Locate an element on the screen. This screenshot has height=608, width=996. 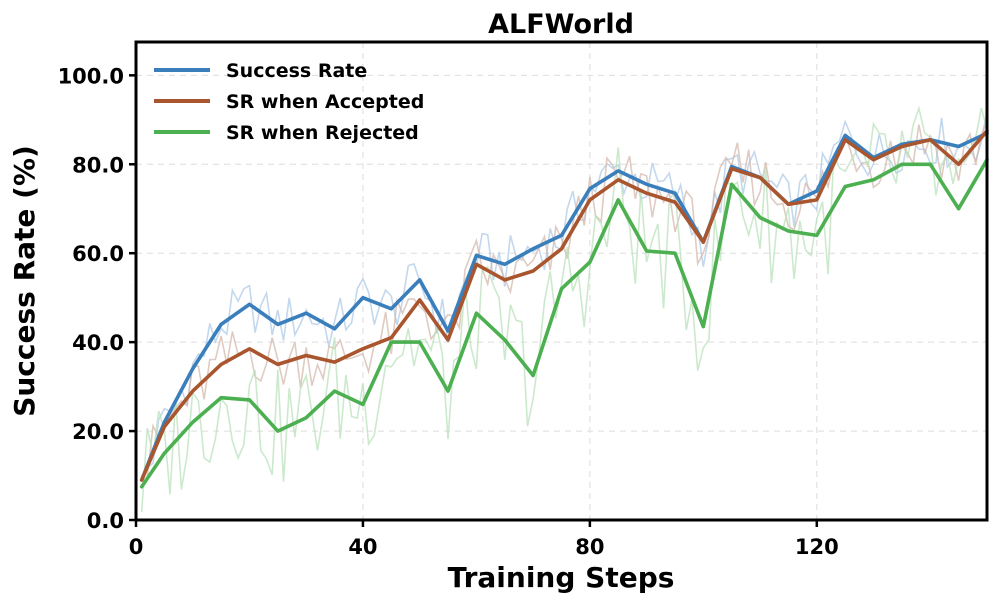
y-tick-label: 80.0 is located at coordinates (98, 165).